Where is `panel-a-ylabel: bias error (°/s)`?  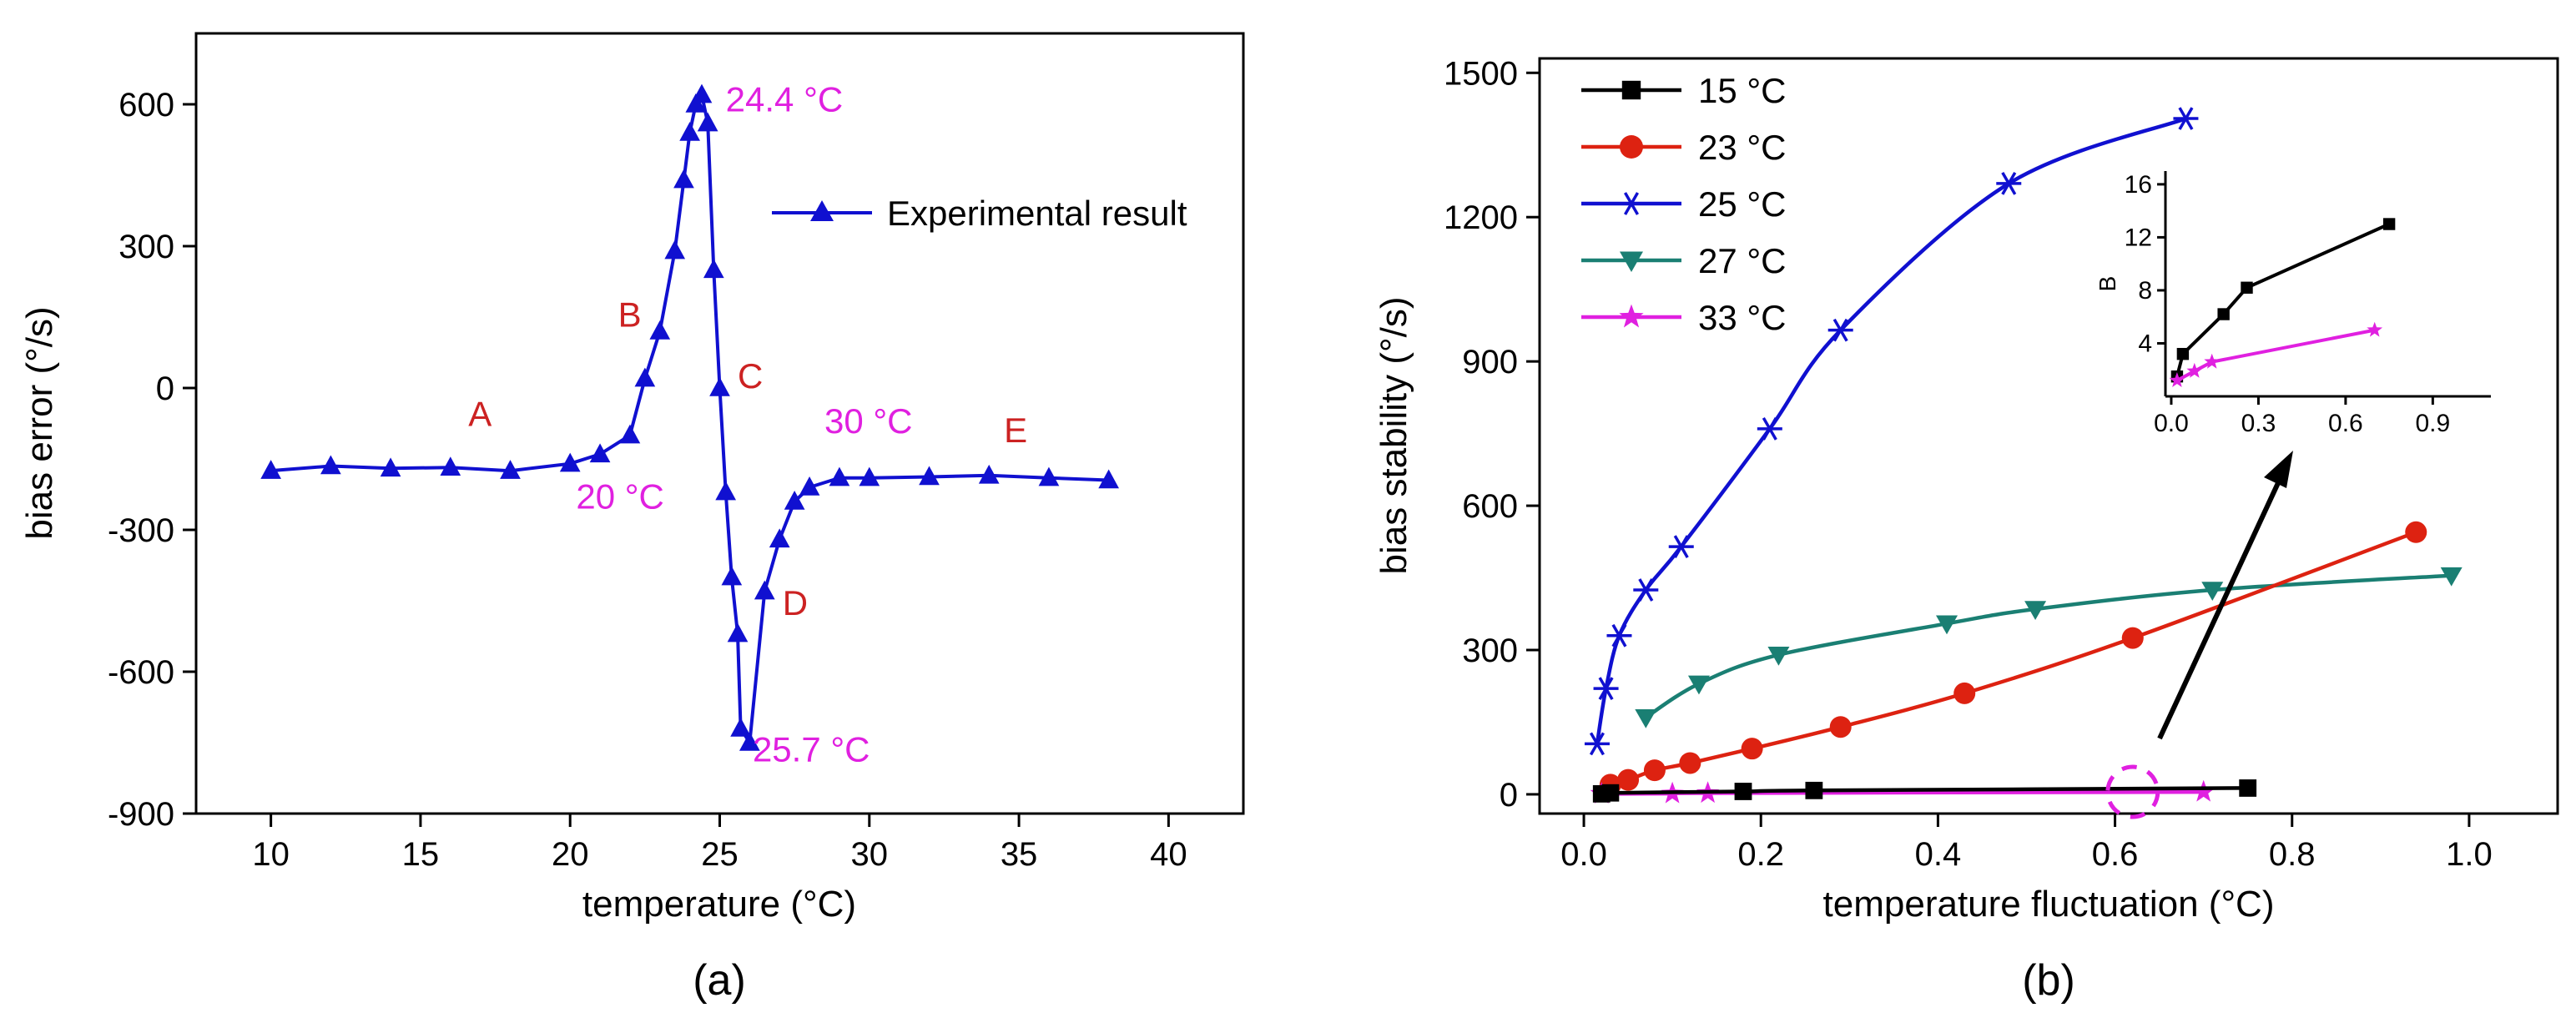 panel-a-ylabel: bias error (°/s) is located at coordinates (39, 422).